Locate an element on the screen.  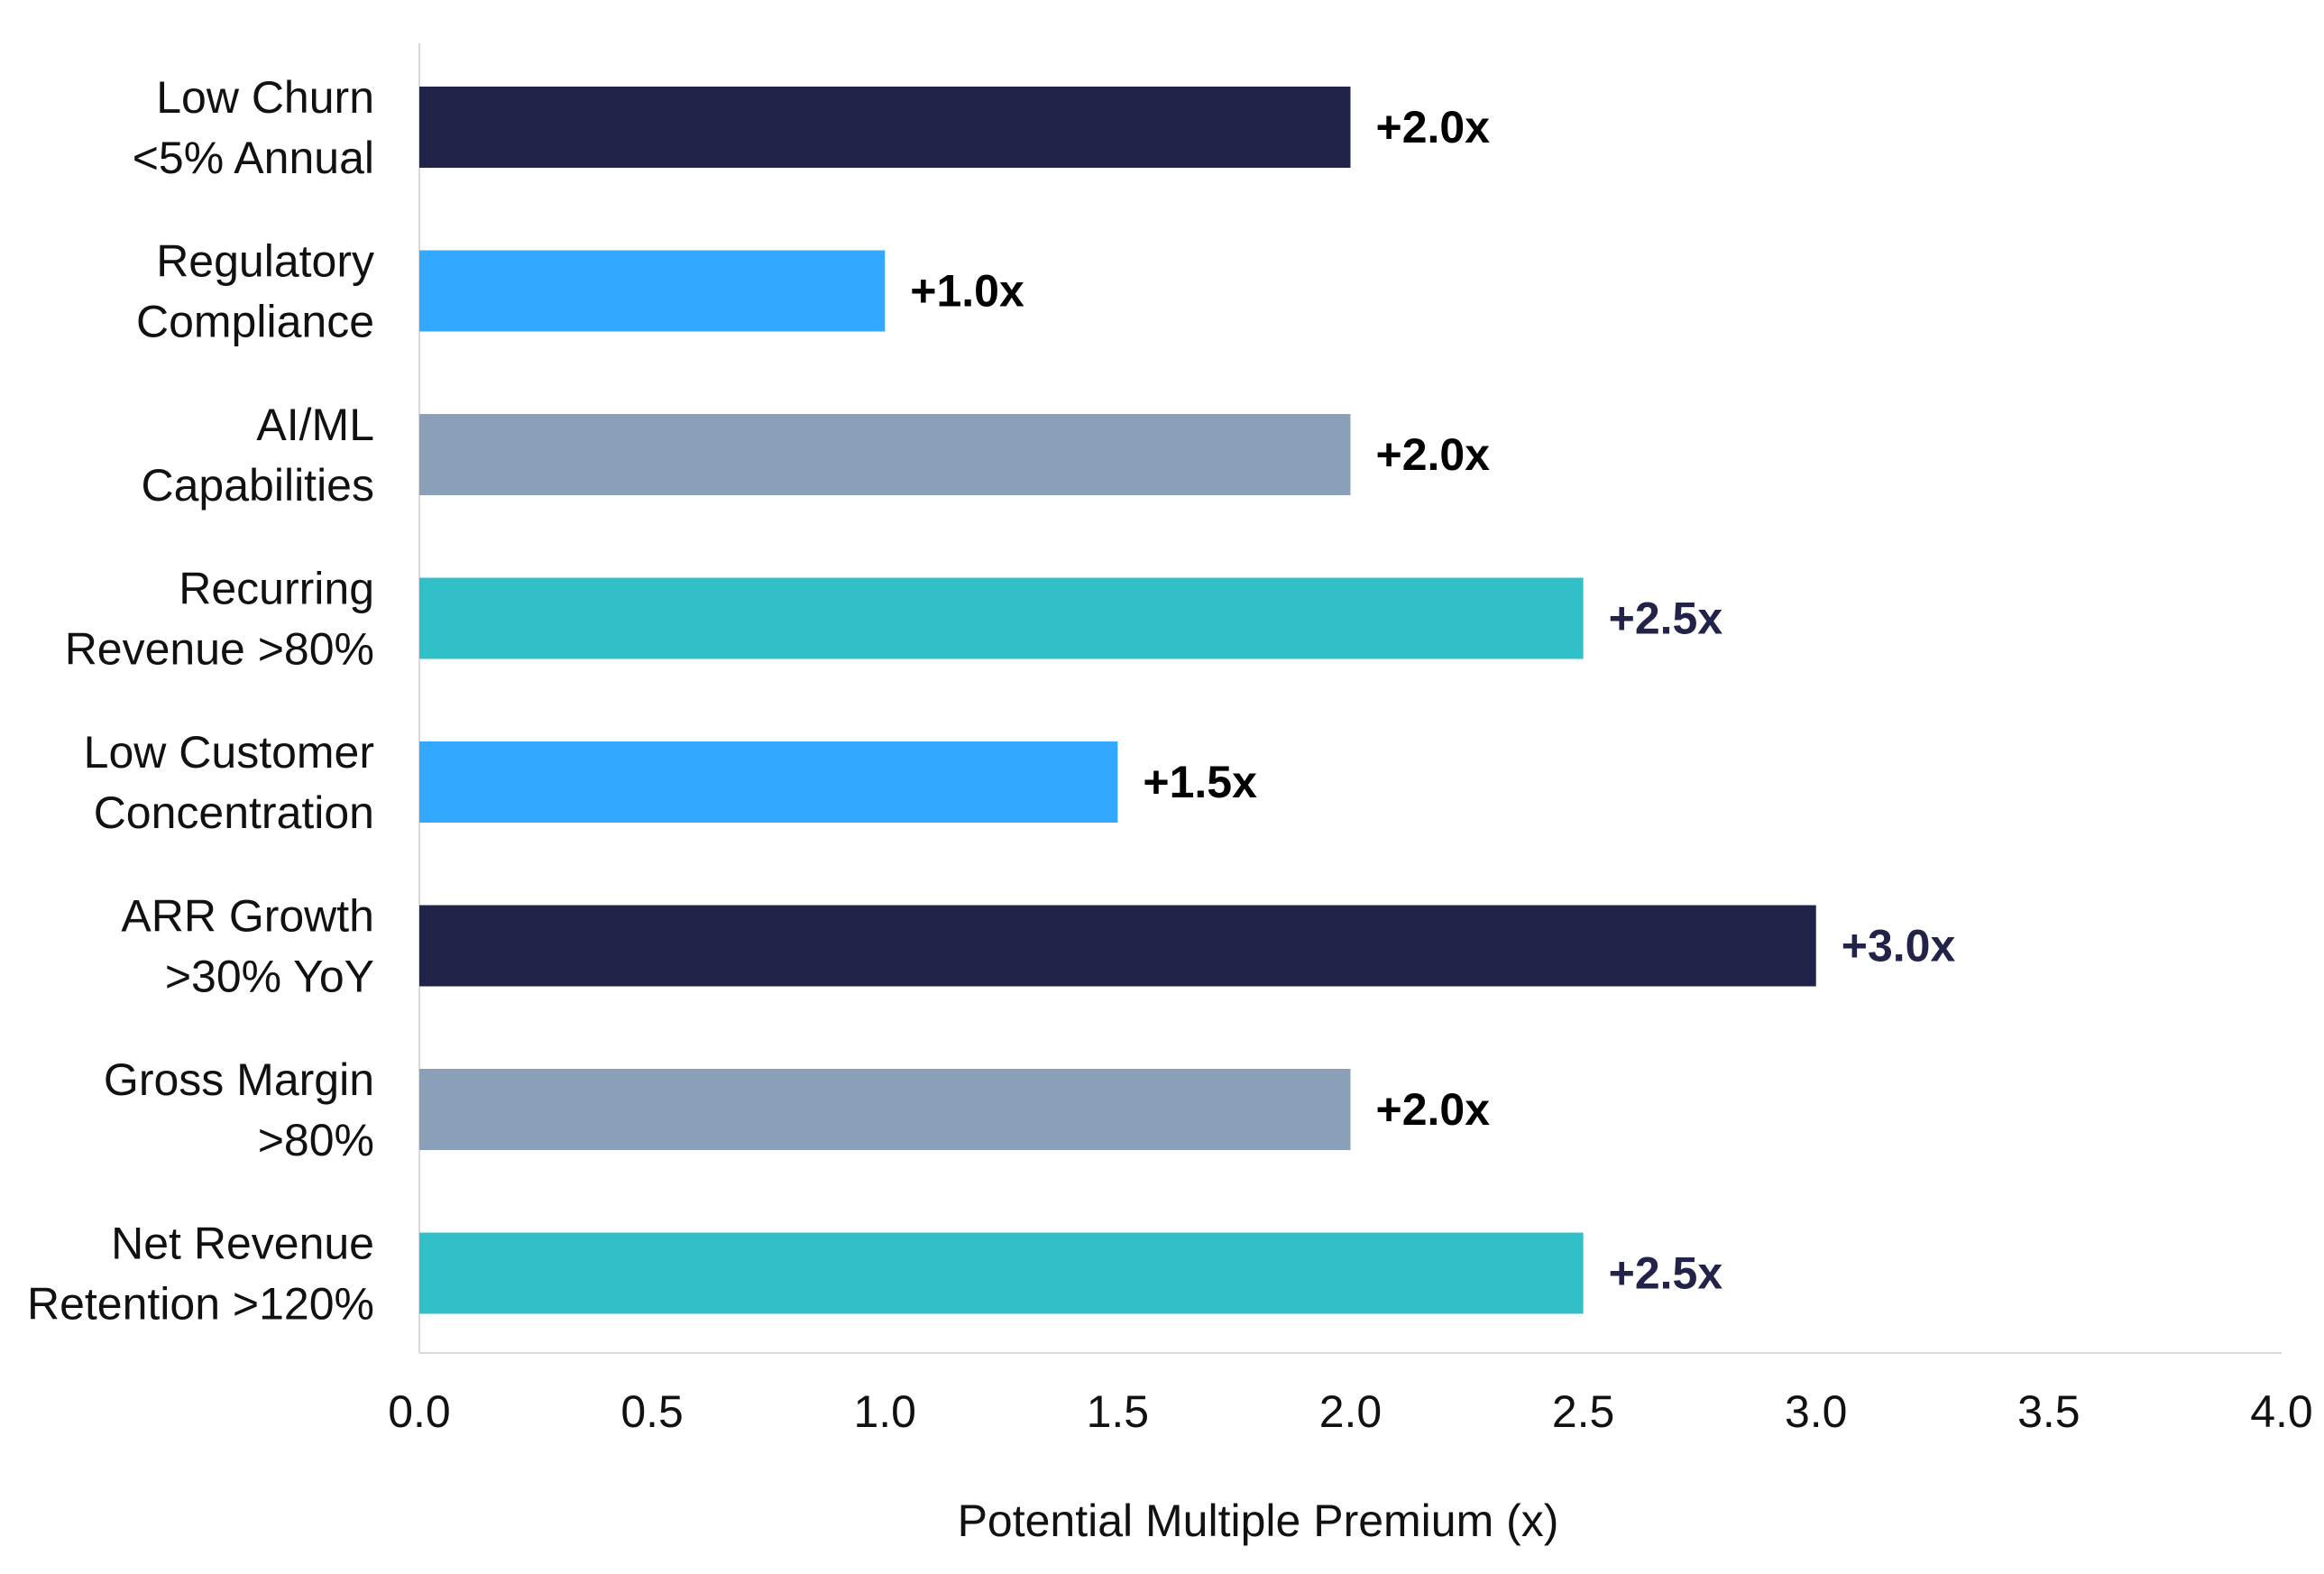
data-label-7: +2.0x is located at coordinates (1433, 1110).